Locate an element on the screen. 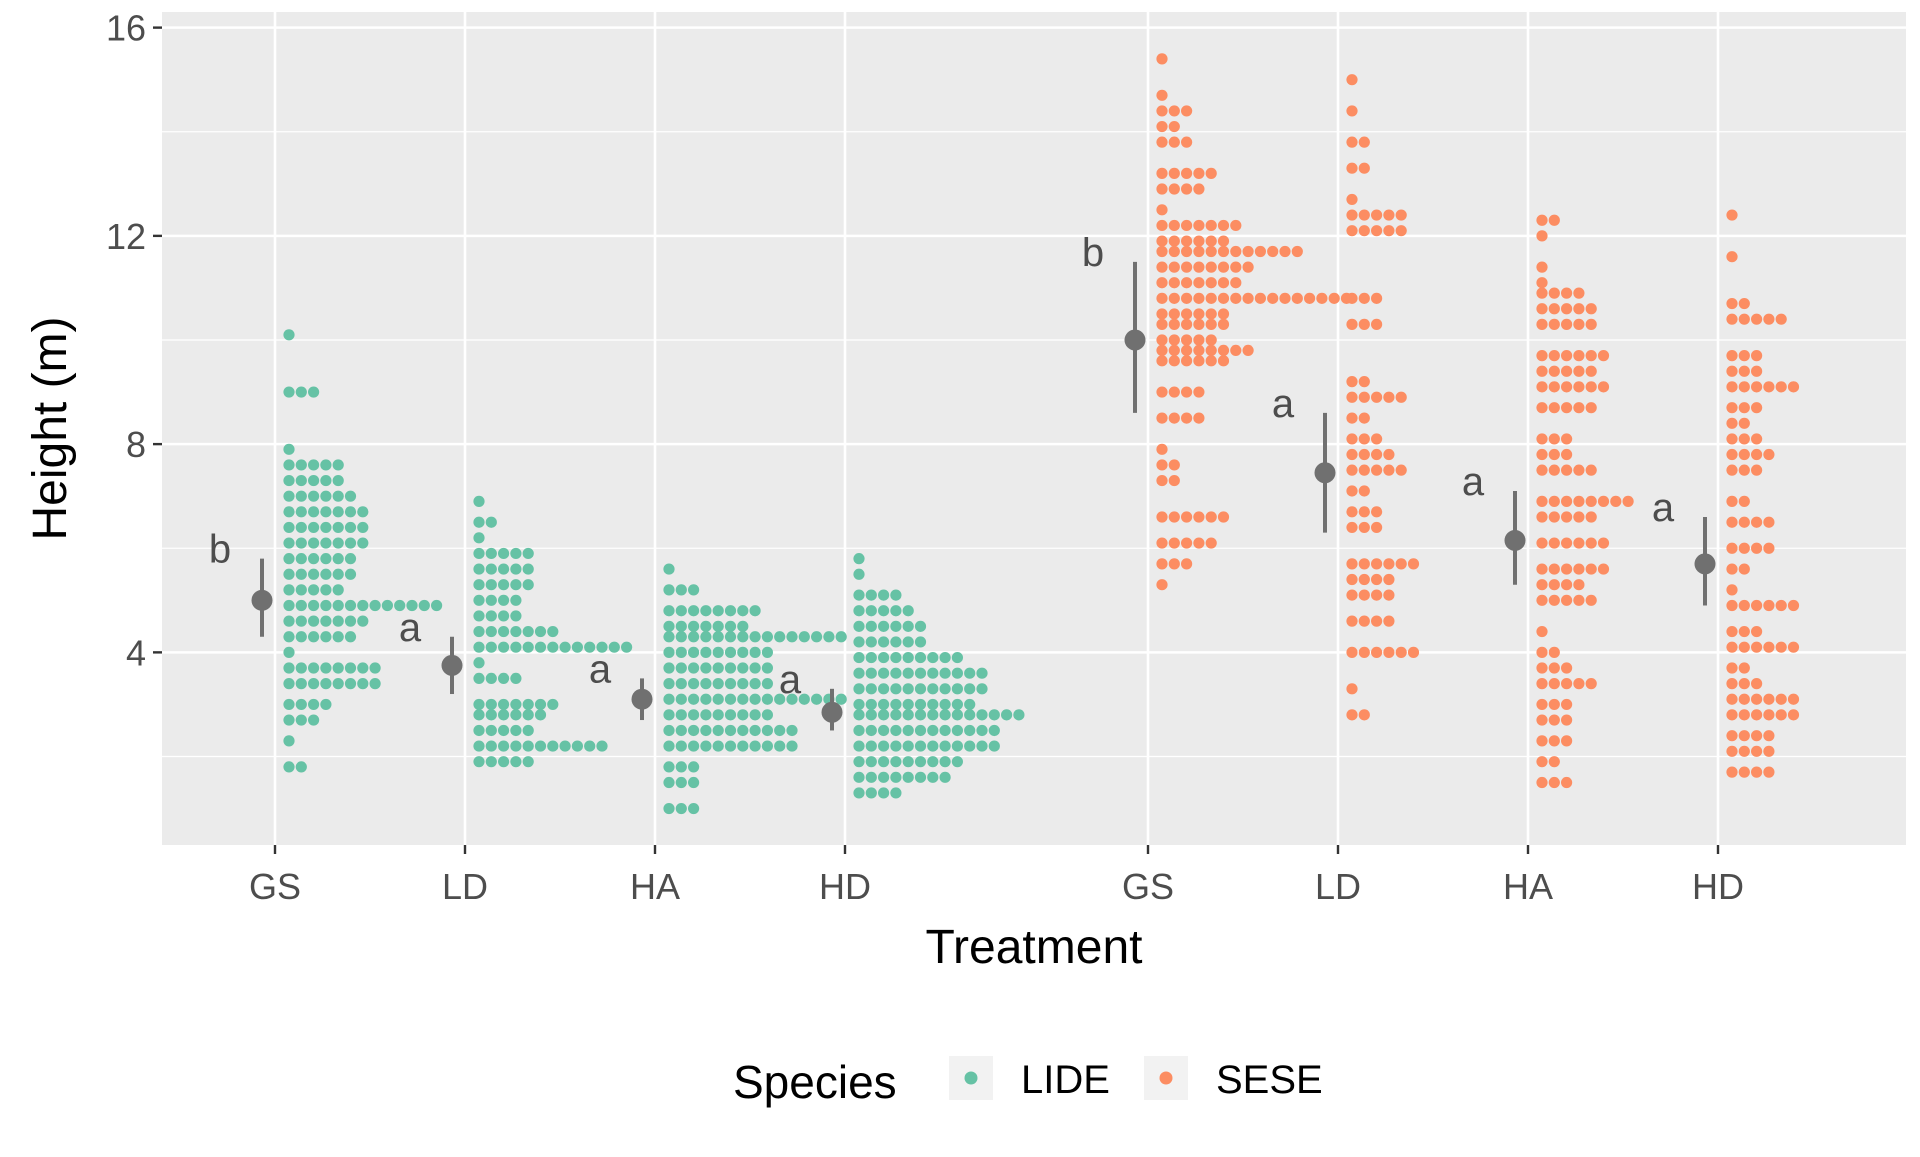  x-tick-label: HD is located at coordinates (1718, 886).